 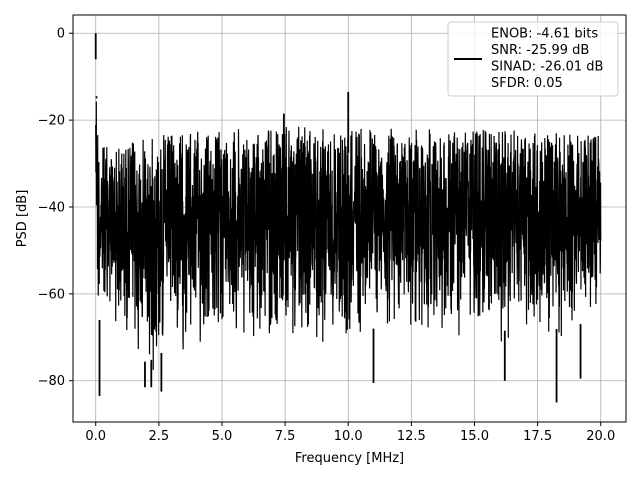 I want to click on y-tick-label: −20, so click(x=51, y=121).